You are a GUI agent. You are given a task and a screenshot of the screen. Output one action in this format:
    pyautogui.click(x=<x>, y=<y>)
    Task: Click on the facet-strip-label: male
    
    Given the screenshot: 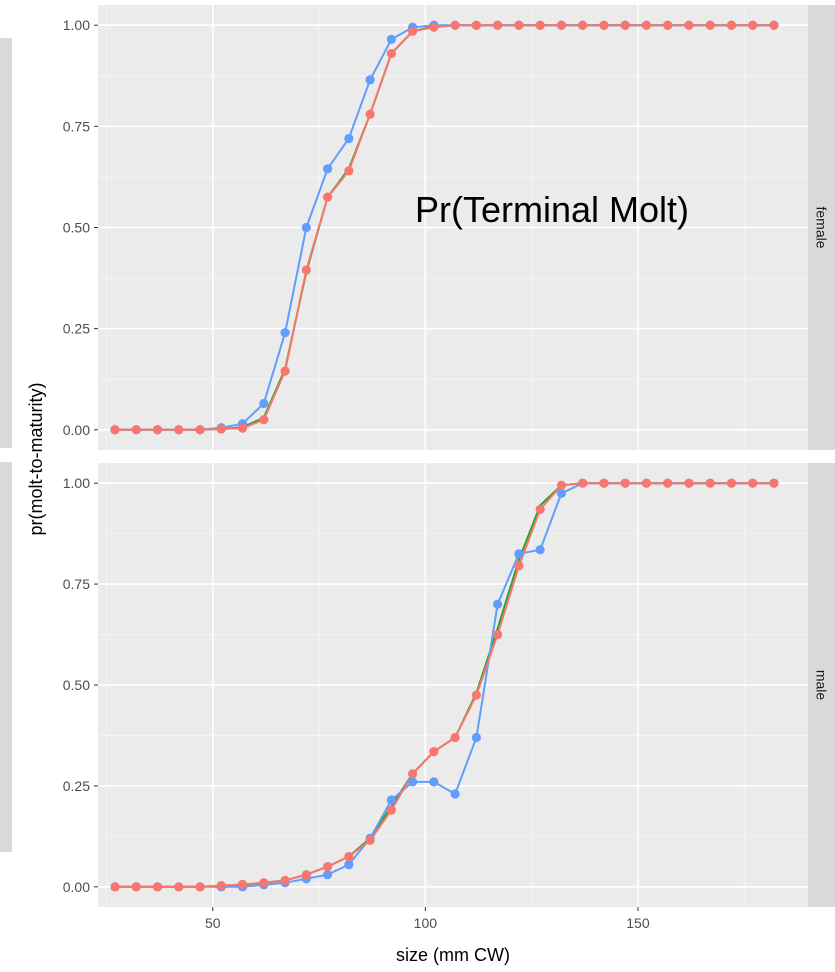 What is the action you would take?
    pyautogui.click(x=822, y=685)
    